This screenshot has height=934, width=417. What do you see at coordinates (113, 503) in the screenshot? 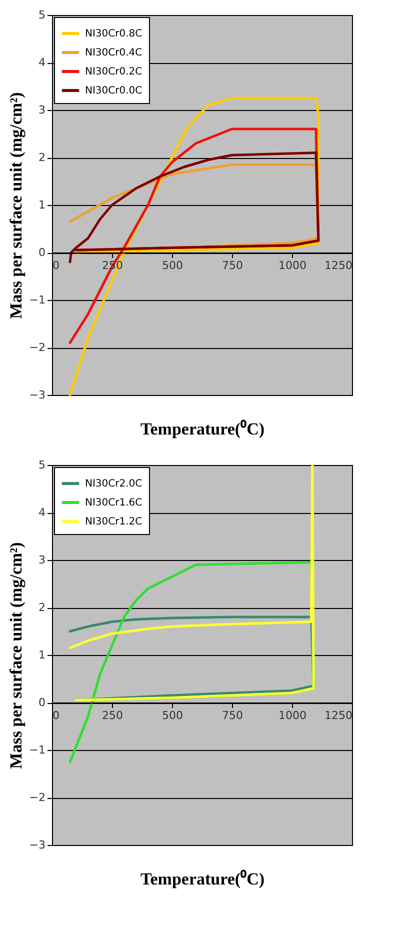
I see `legend-label: NI30Cr1.6C` at bounding box center [113, 503].